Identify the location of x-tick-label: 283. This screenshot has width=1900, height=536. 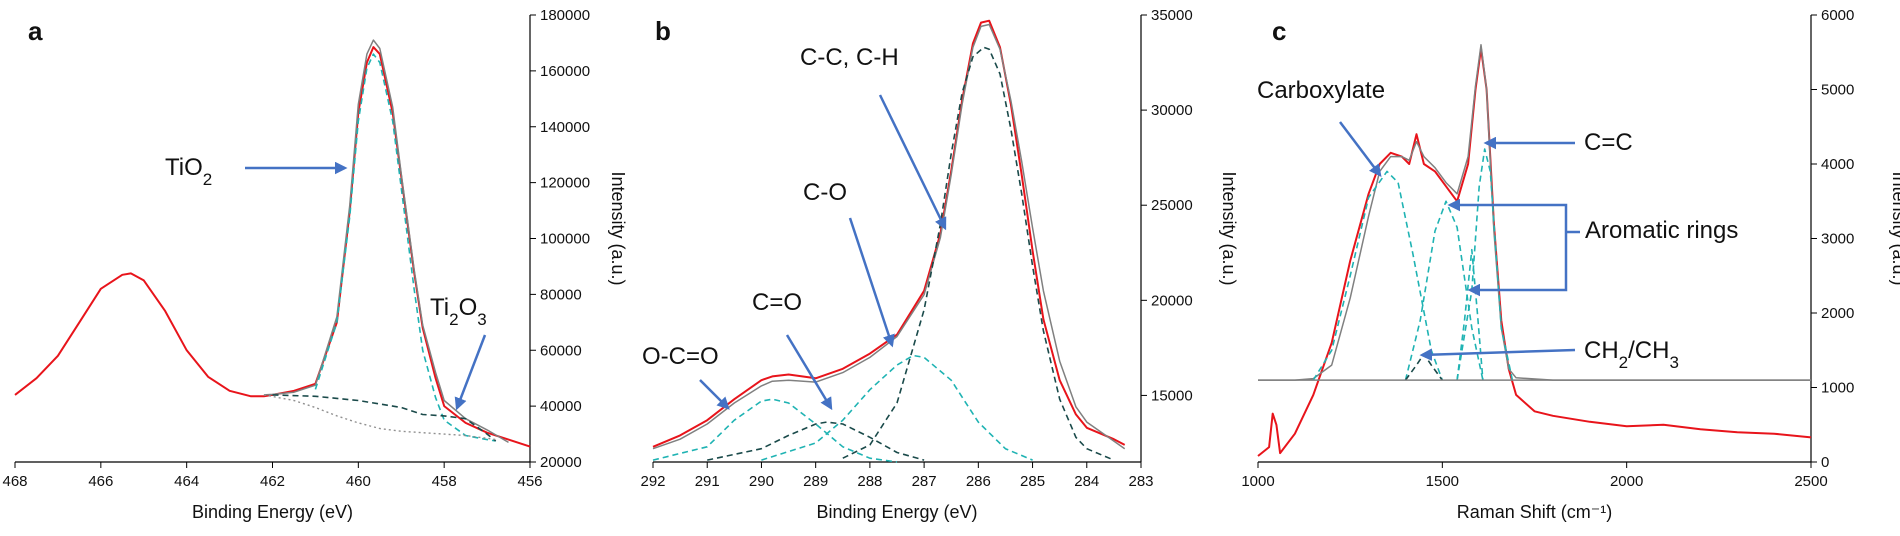
(1140, 481).